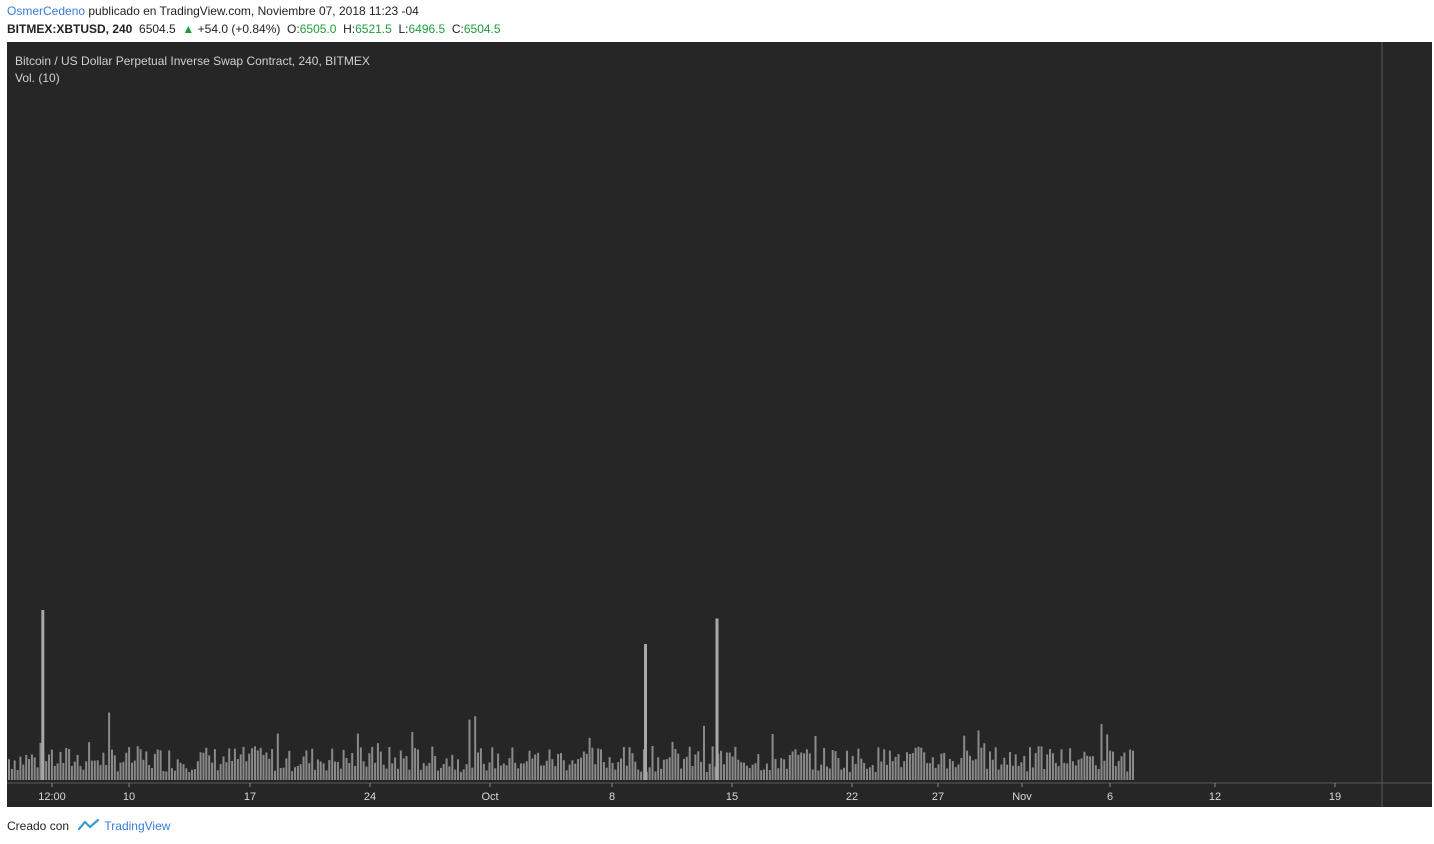 This screenshot has width=1434, height=844. Describe the element at coordinates (689, 793) in the screenshot. I see `time-axis: 12:00 10 17 24 Oct 8 15 22 27 Nov 6 12 19` at that location.